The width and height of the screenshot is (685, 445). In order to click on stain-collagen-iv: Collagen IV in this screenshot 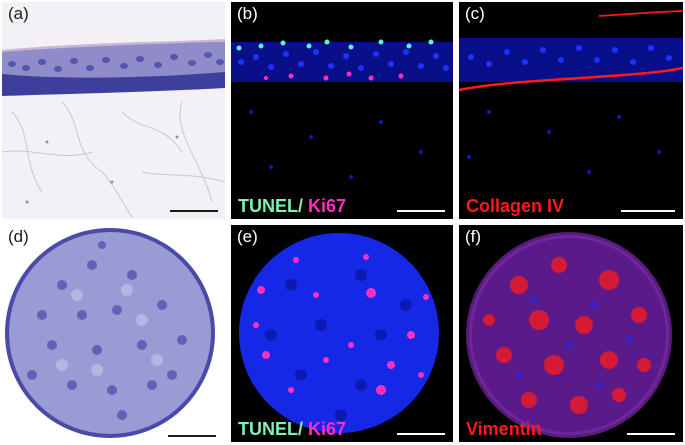, I will do `click(515, 206)`.